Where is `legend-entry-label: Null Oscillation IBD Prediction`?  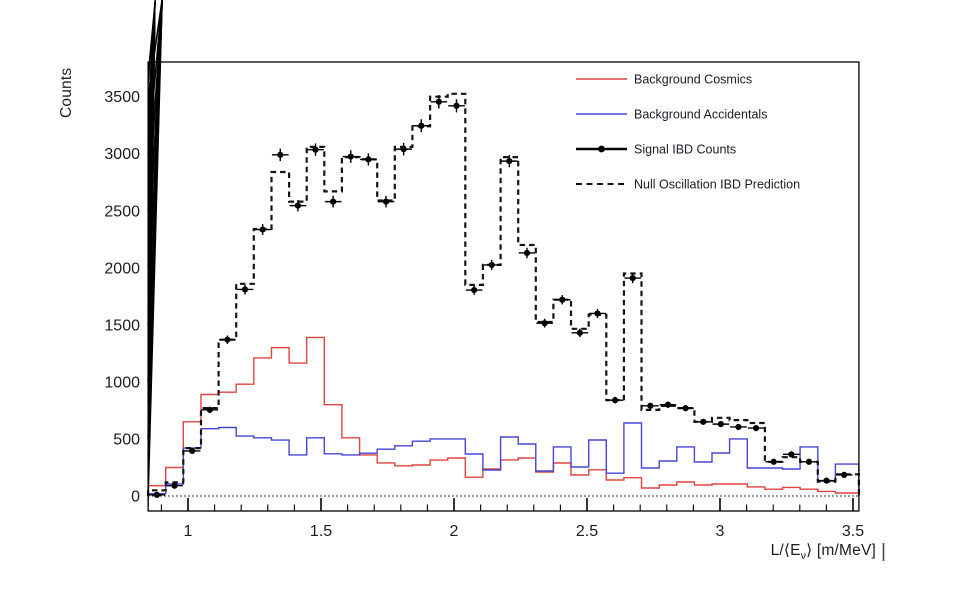
legend-entry-label: Null Oscillation IBD Prediction is located at coordinates (717, 185).